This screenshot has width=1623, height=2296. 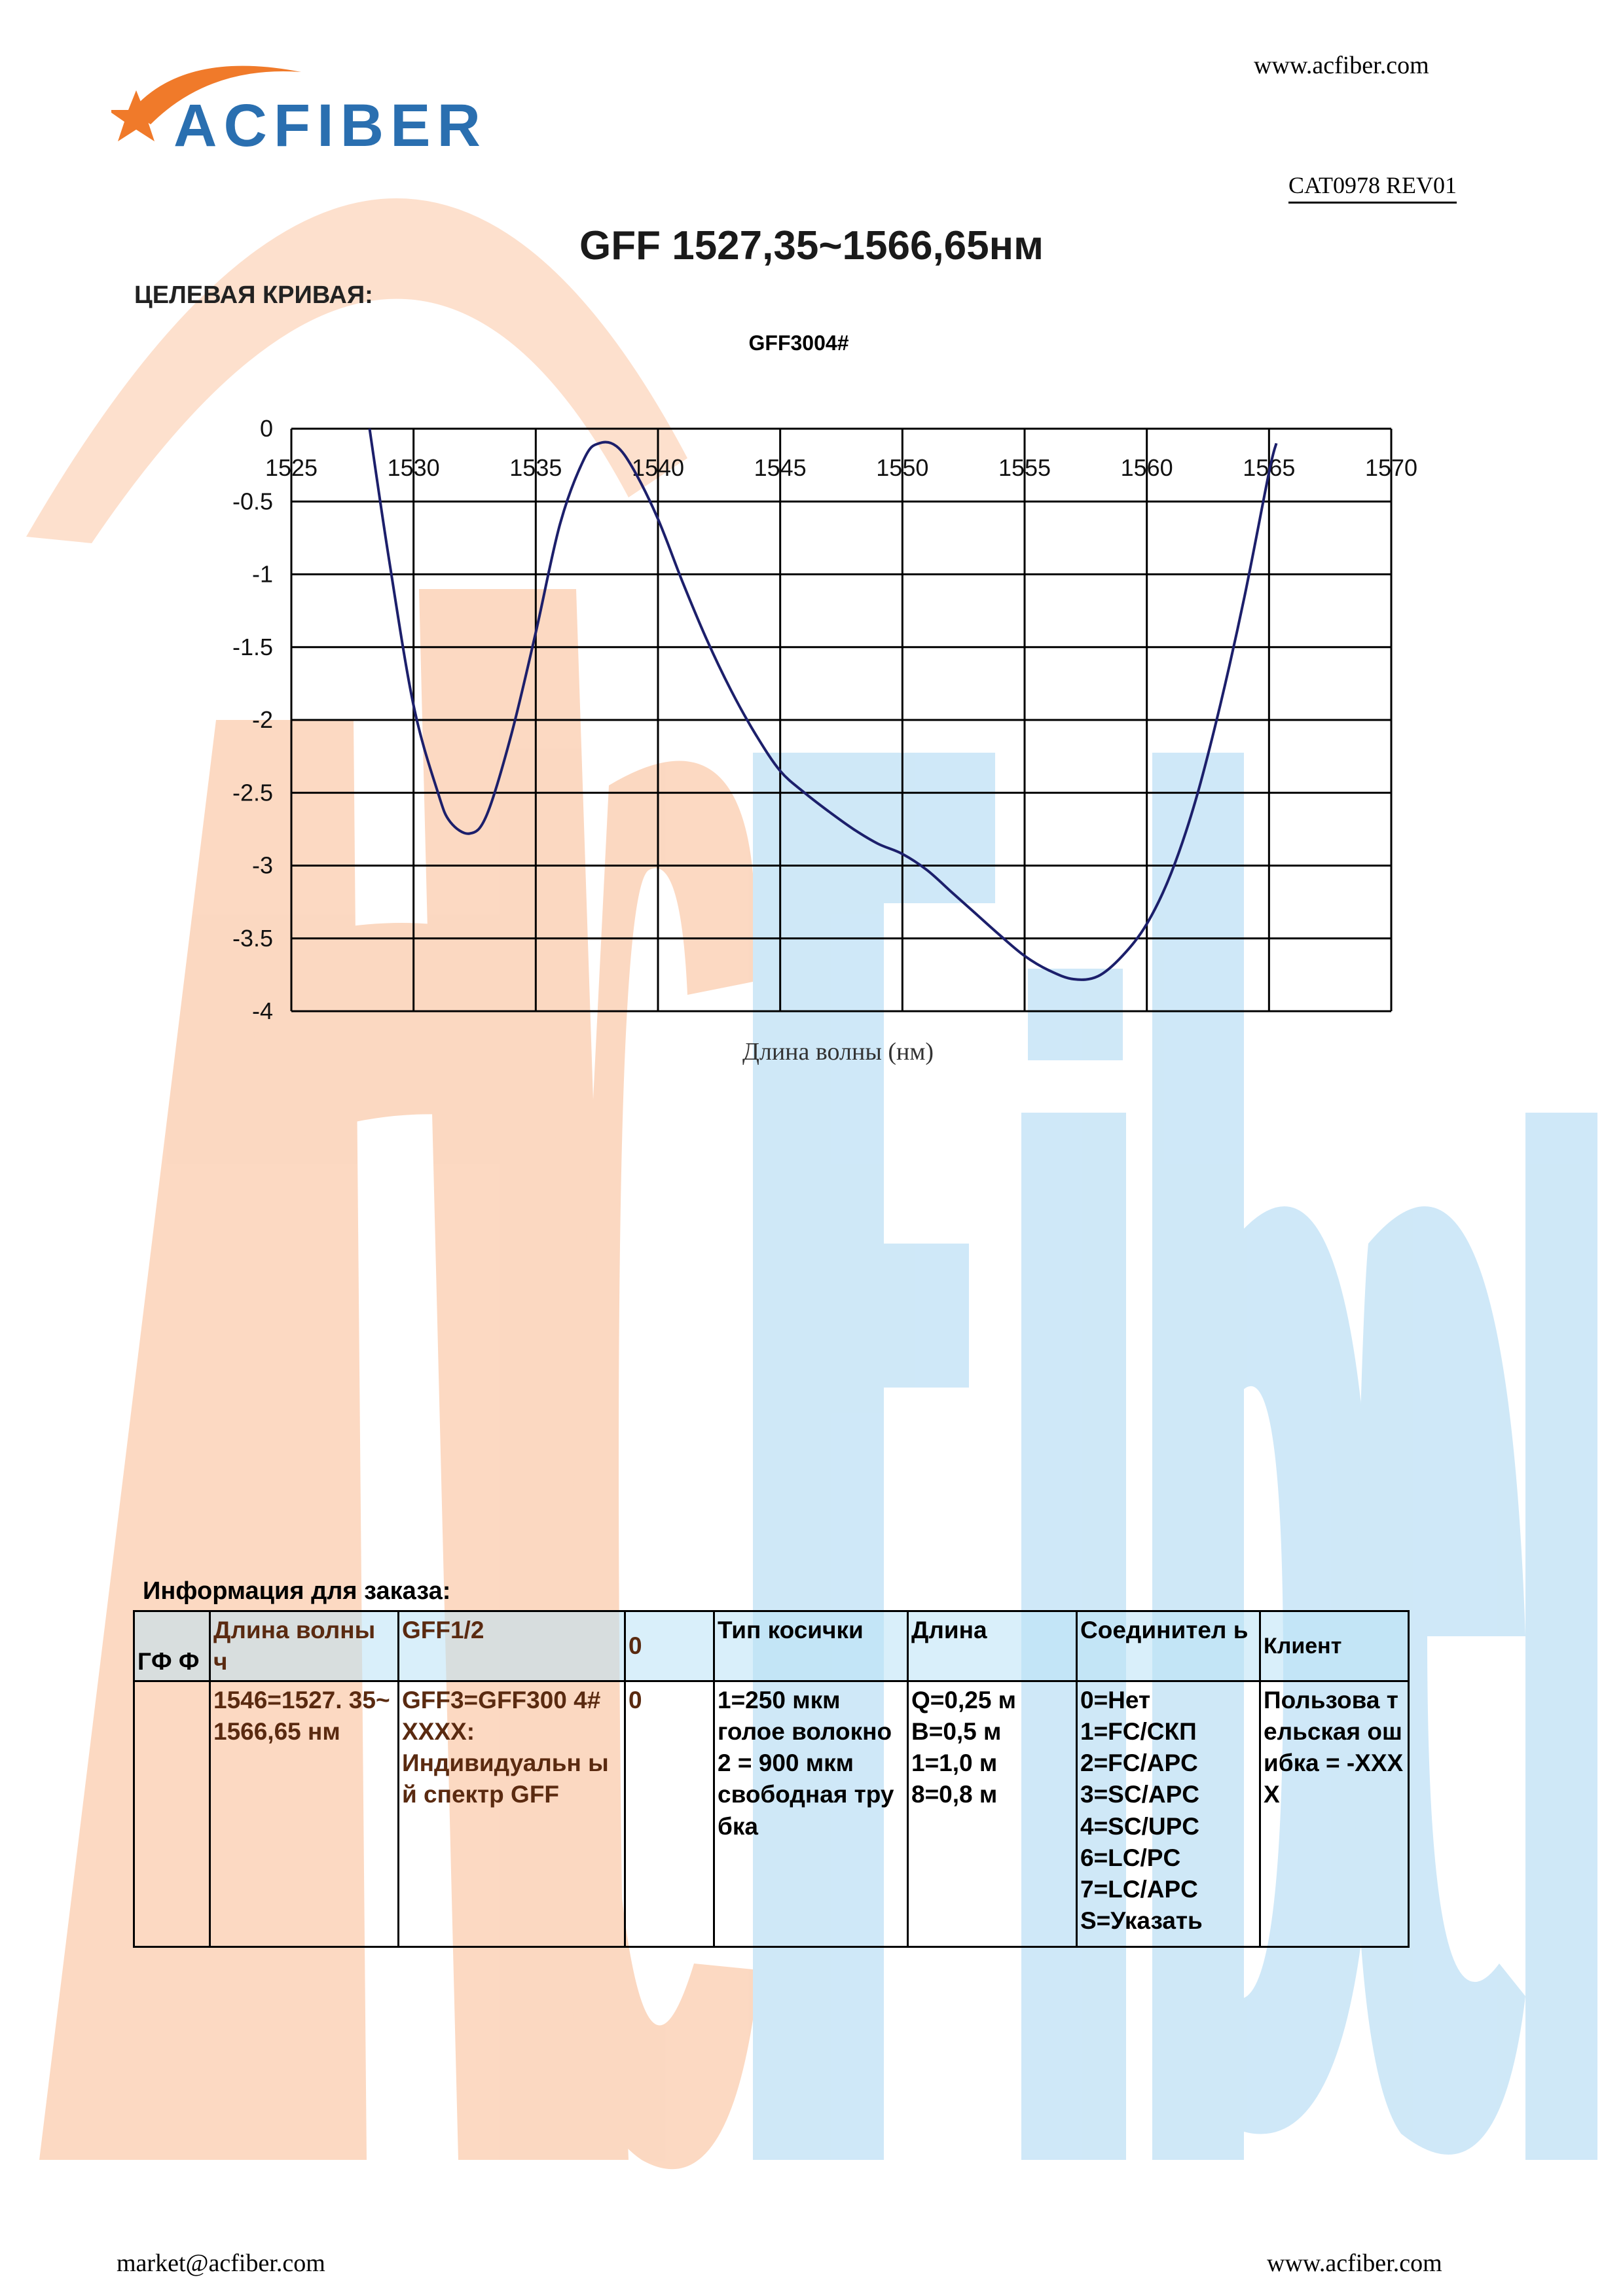 I want to click on gff-option-2: XXXX:, so click(x=438, y=1732).